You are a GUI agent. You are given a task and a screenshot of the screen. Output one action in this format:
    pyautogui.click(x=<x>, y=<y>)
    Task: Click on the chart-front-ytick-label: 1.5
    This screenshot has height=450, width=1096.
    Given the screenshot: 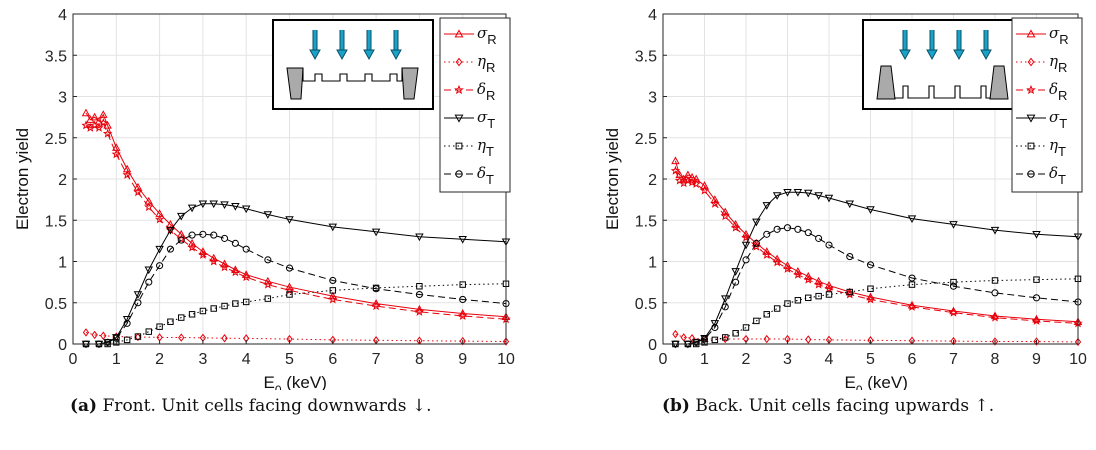 What is the action you would take?
    pyautogui.click(x=56, y=221)
    